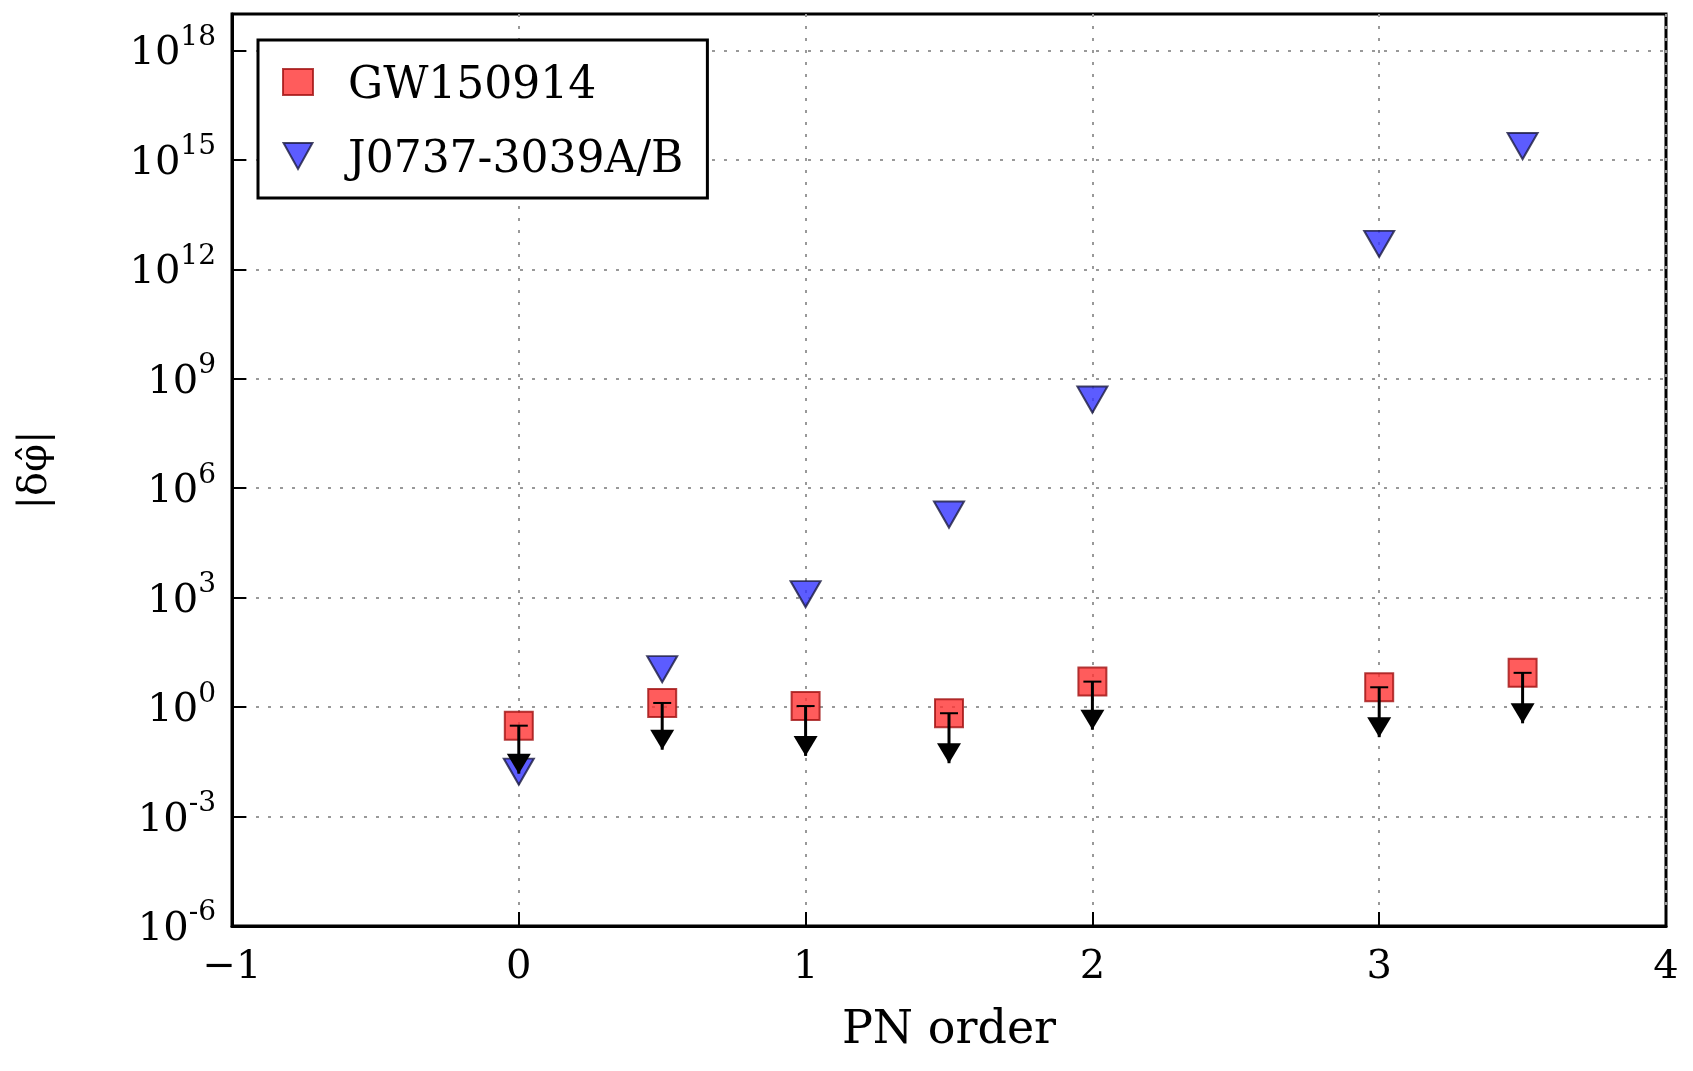  I want to click on x-tick-label: 2, so click(1092, 964).